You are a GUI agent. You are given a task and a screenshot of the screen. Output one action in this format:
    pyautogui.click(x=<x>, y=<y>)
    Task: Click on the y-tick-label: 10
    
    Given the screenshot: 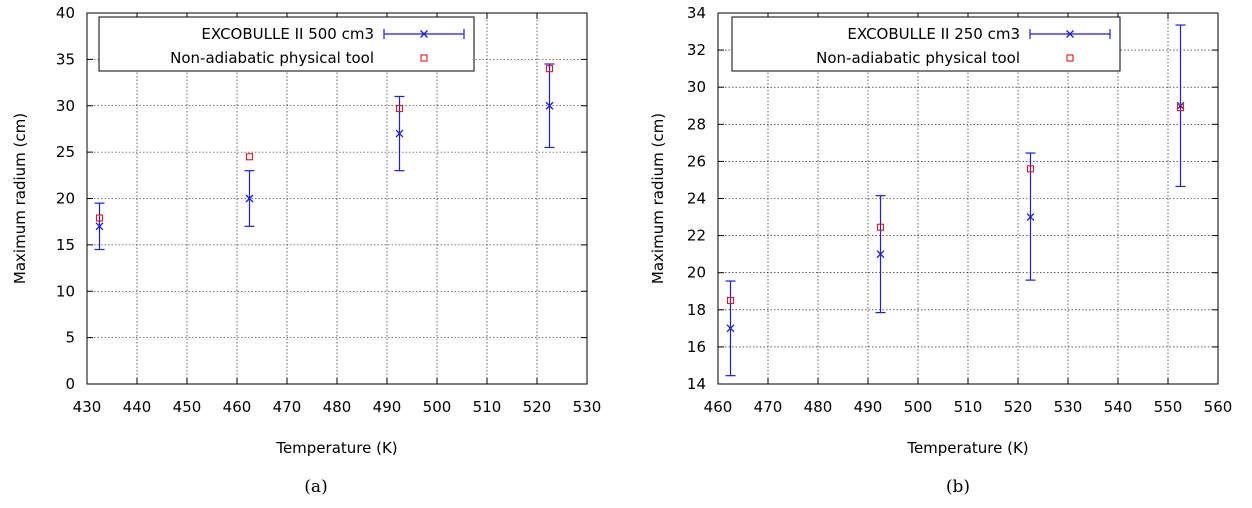 What is the action you would take?
    pyautogui.click(x=65, y=291)
    